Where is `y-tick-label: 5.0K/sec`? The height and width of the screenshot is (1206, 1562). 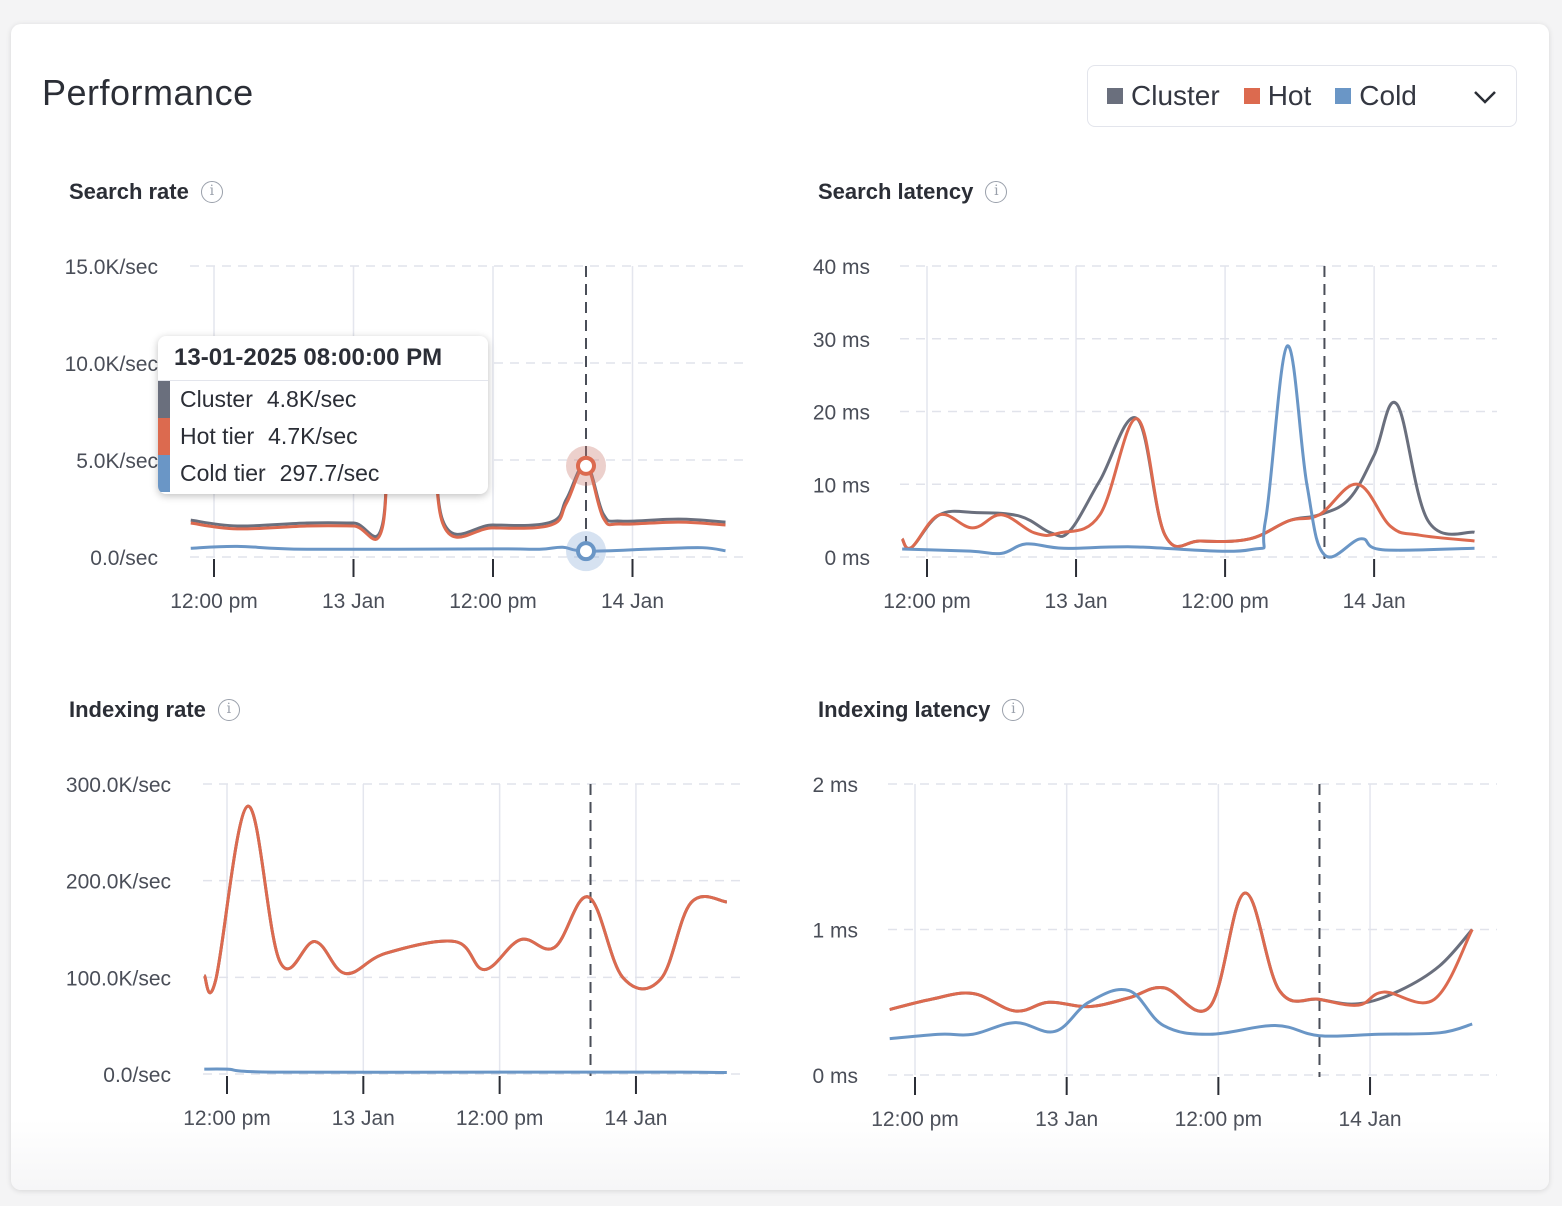 y-tick-label: 5.0K/sec is located at coordinates (117, 461).